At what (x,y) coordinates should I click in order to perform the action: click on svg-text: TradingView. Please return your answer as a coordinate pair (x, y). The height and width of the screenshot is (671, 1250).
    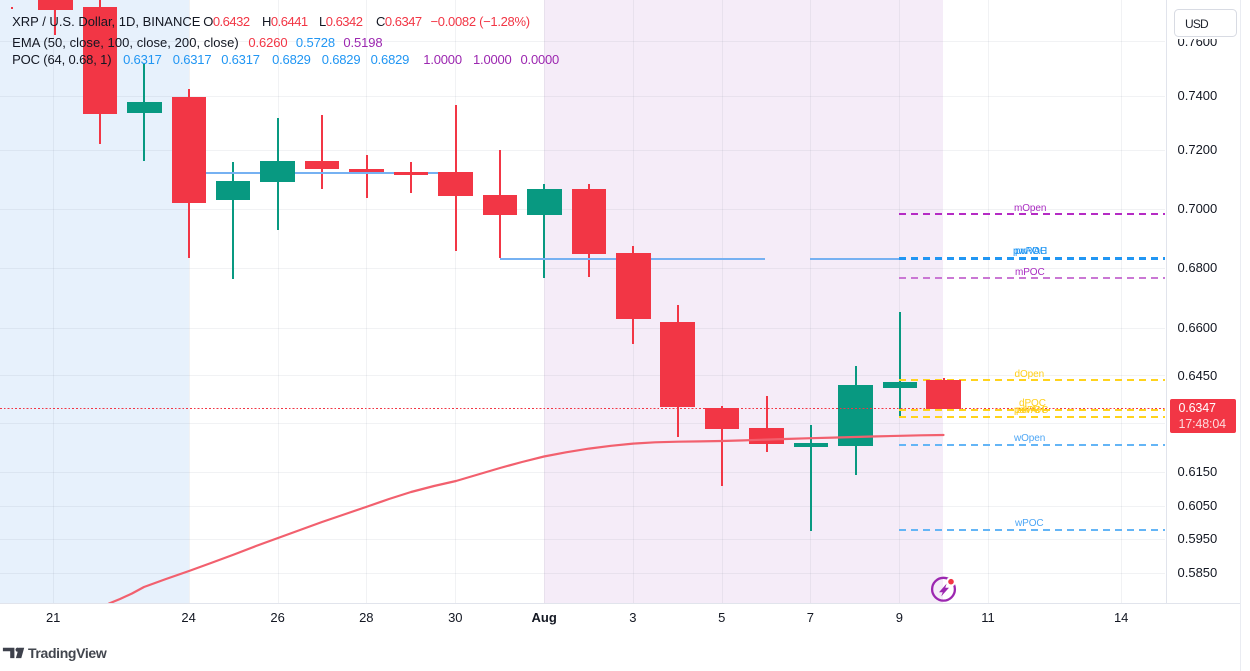
    Looking at the image, I should click on (67, 653).